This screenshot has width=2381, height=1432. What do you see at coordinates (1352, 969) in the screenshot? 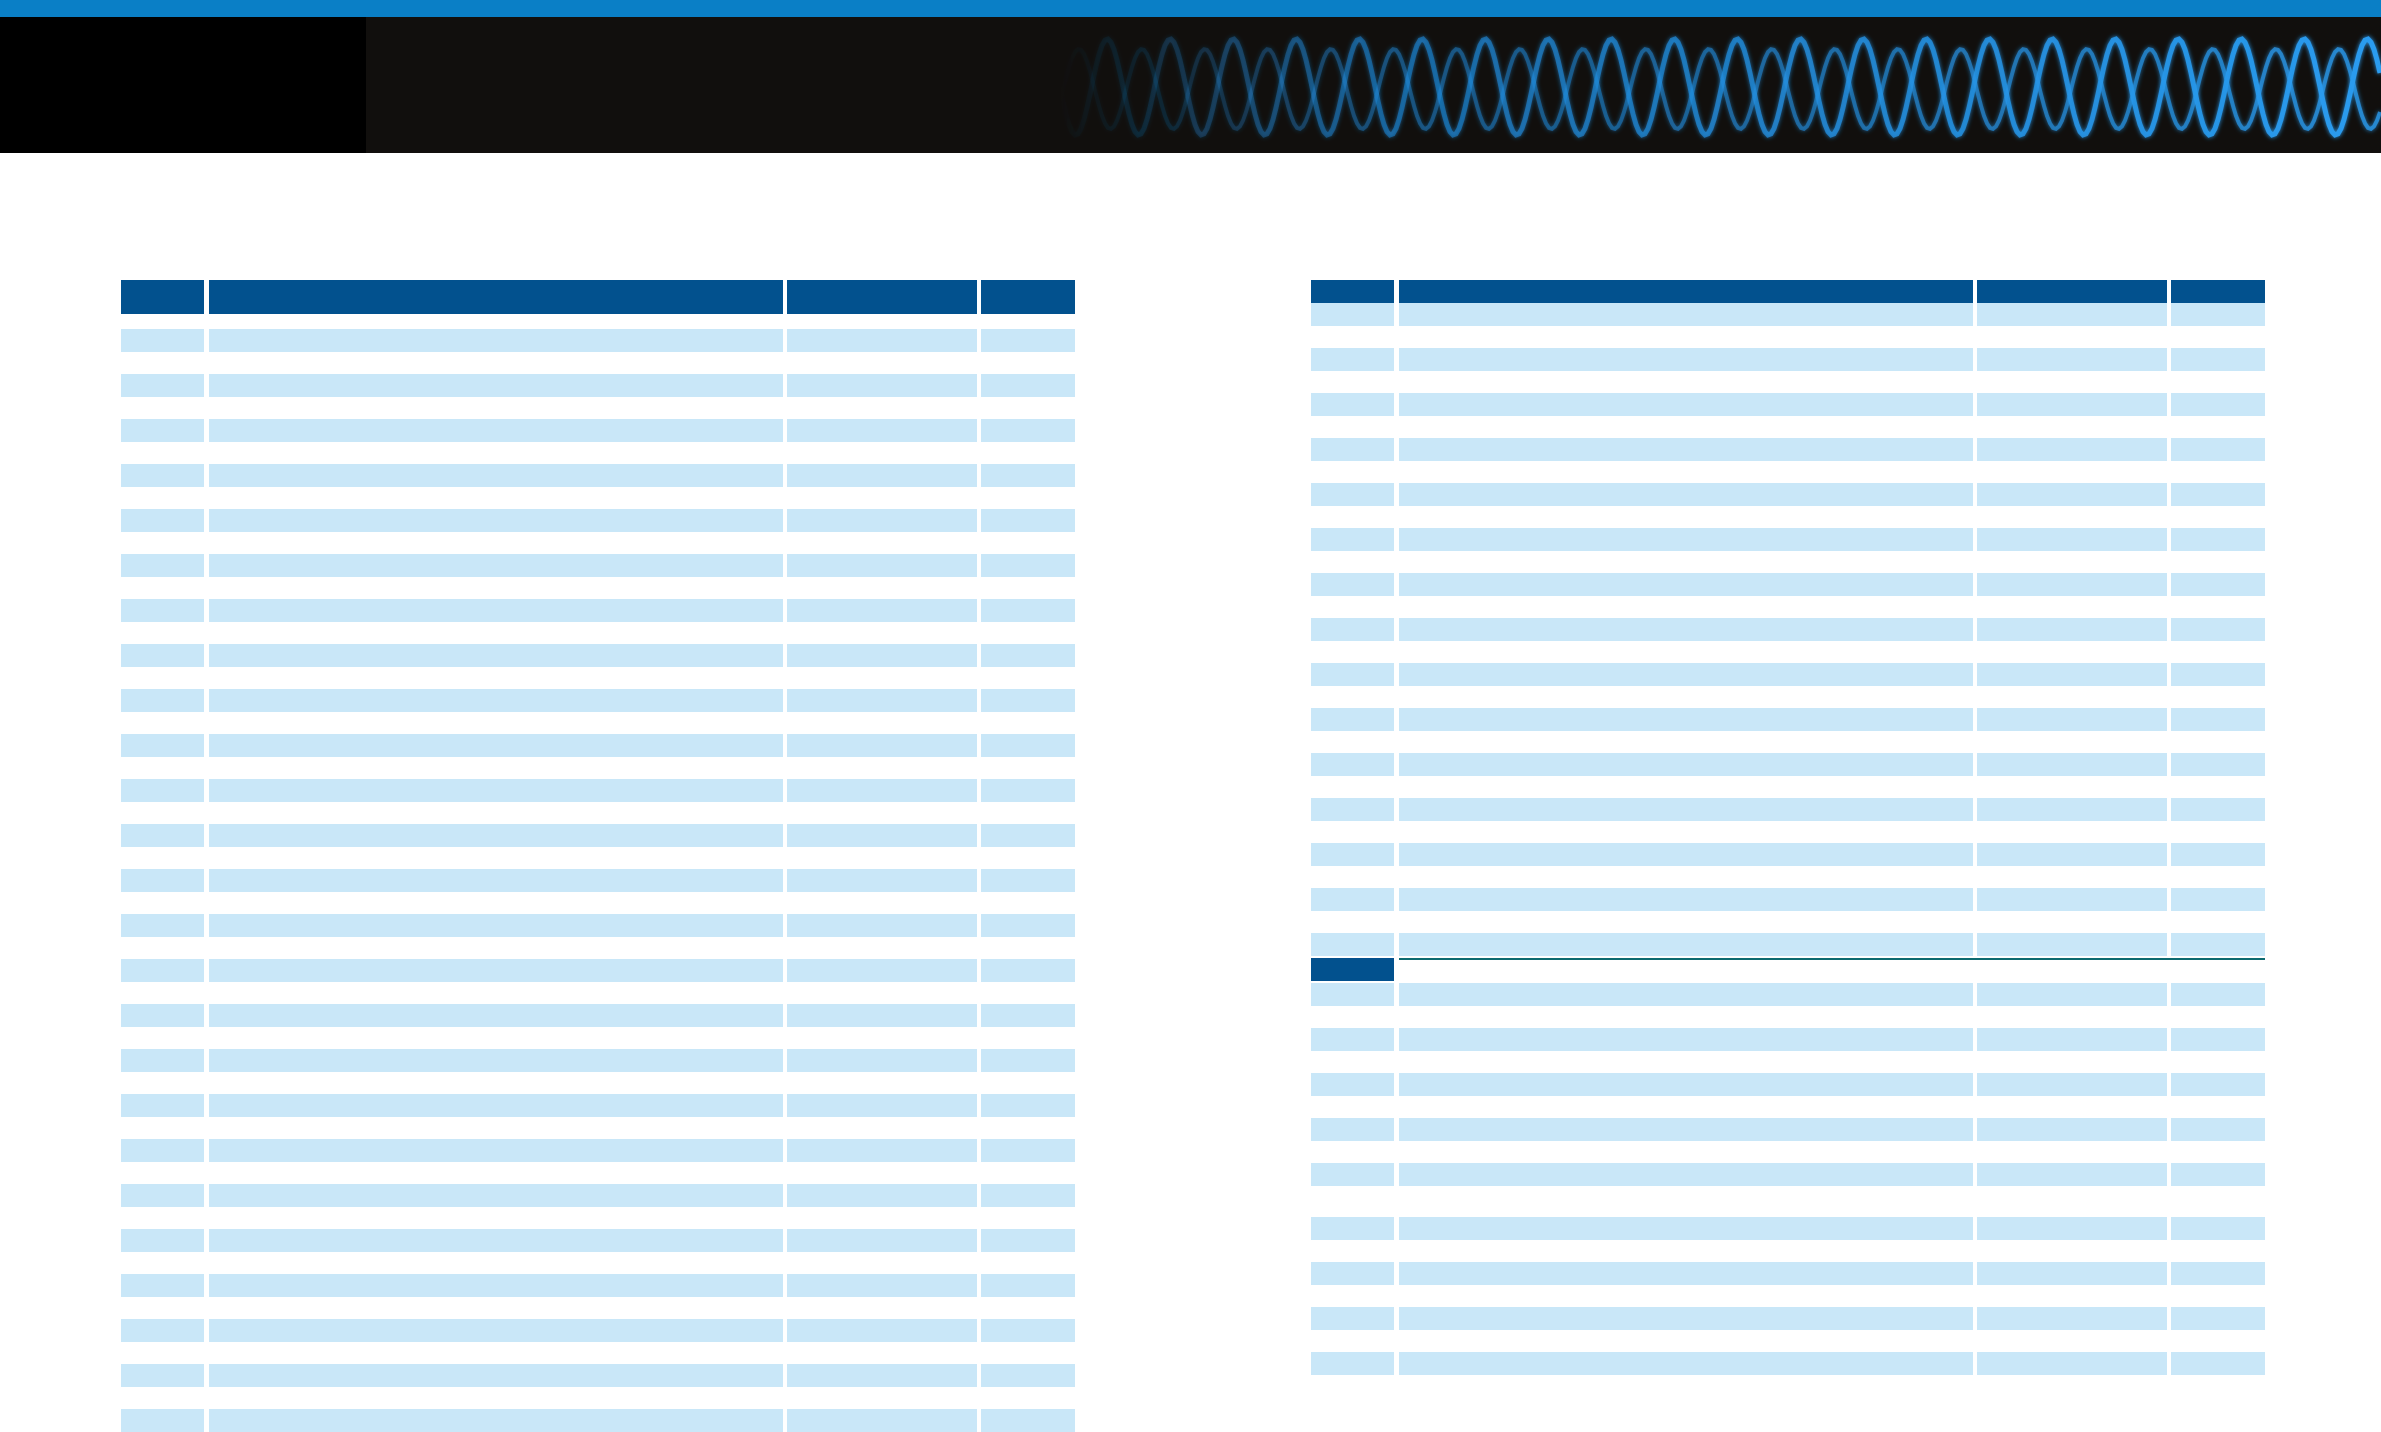
I see `section-label` at bounding box center [1352, 969].